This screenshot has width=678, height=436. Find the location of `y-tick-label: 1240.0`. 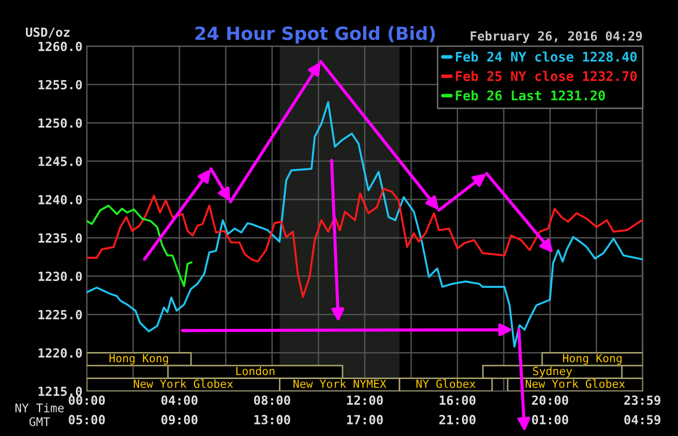

y-tick-label: 1240.0 is located at coordinates (60, 199).